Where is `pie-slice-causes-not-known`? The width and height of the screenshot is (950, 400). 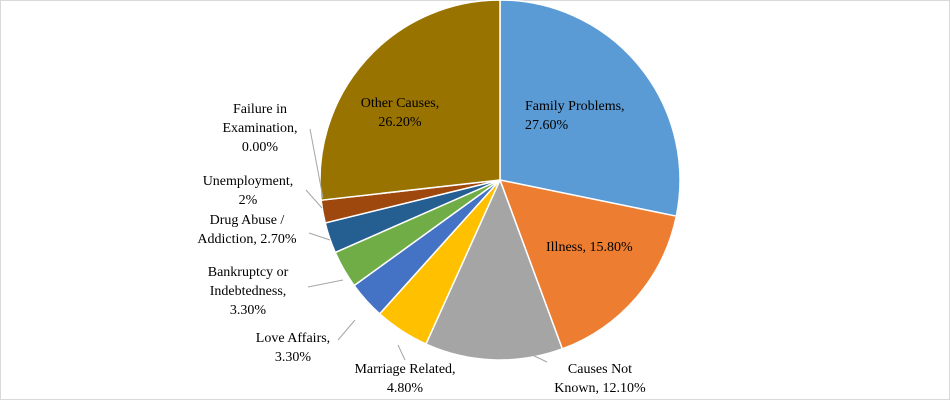 pie-slice-causes-not-known is located at coordinates (494, 269).